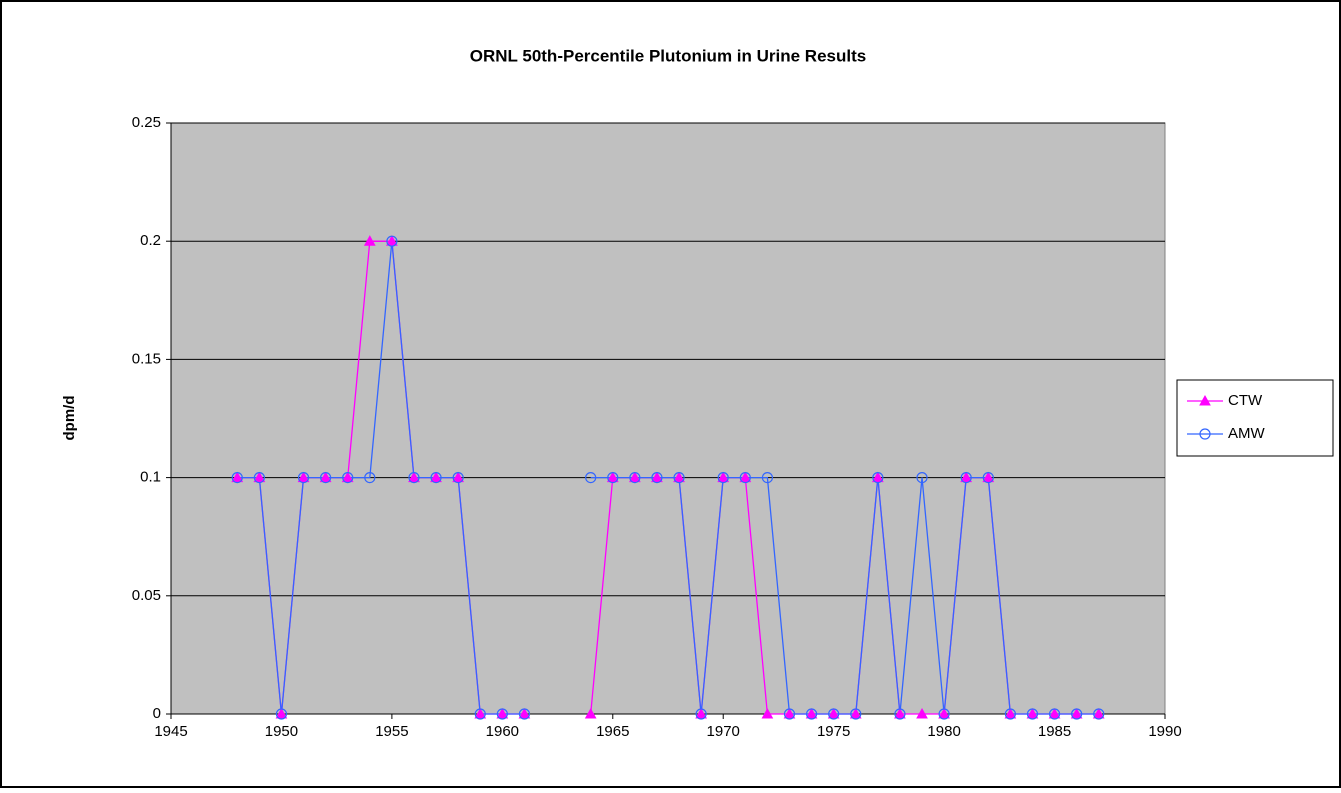  What do you see at coordinates (612, 731) in the screenshot?
I see `x-tick-label: 1965` at bounding box center [612, 731].